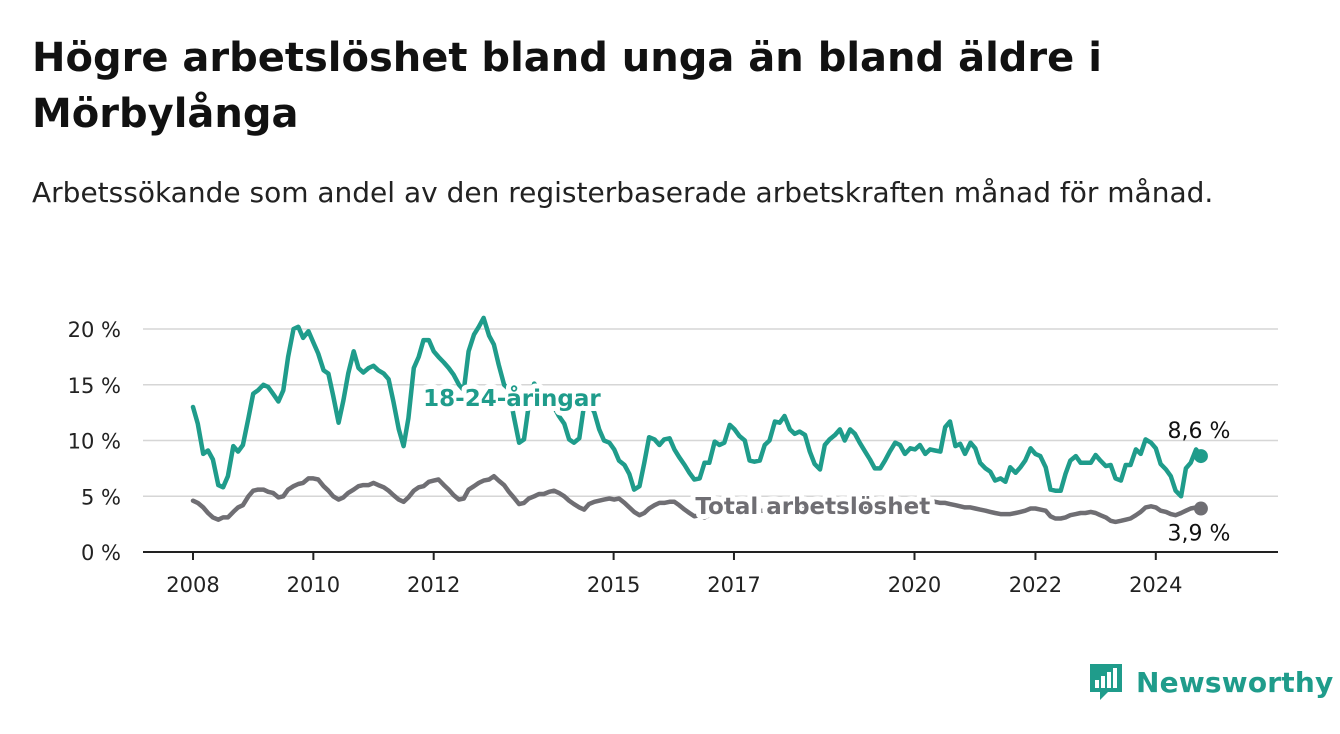 The image size is (1340, 734). Describe the element at coordinates (914, 585) in the screenshot. I see `x-tick-label: 2020` at that location.